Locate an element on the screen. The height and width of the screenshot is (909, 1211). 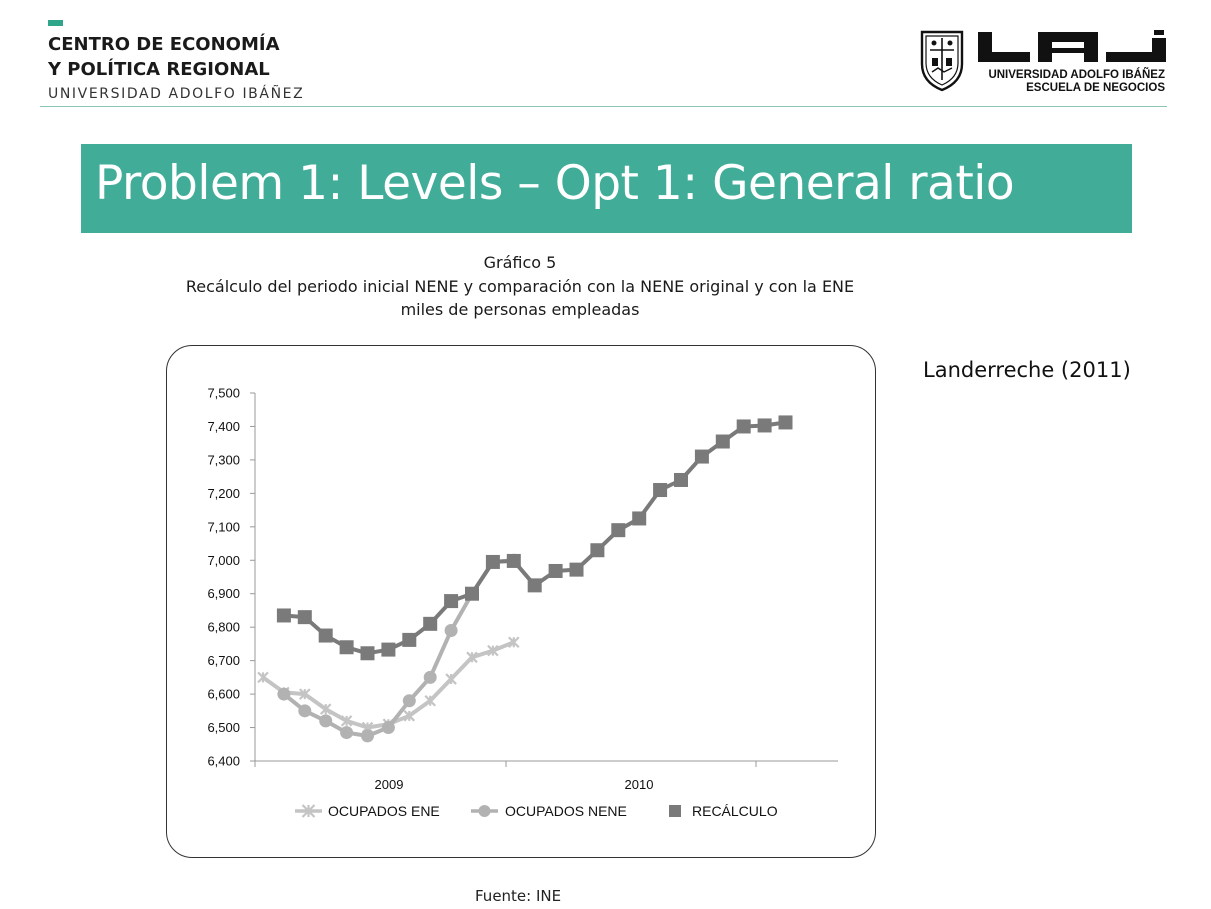
y-tick-label: 6,700 is located at coordinates (223, 660).